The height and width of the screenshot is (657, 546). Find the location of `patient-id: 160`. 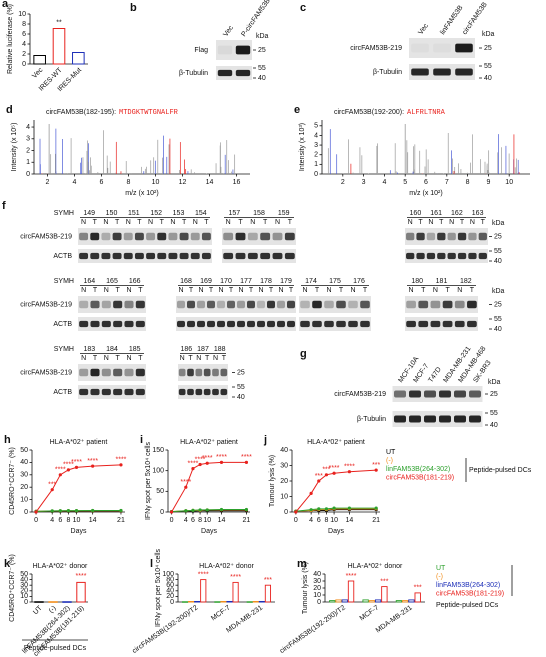

patient-id: 160 is located at coordinates (416, 213).